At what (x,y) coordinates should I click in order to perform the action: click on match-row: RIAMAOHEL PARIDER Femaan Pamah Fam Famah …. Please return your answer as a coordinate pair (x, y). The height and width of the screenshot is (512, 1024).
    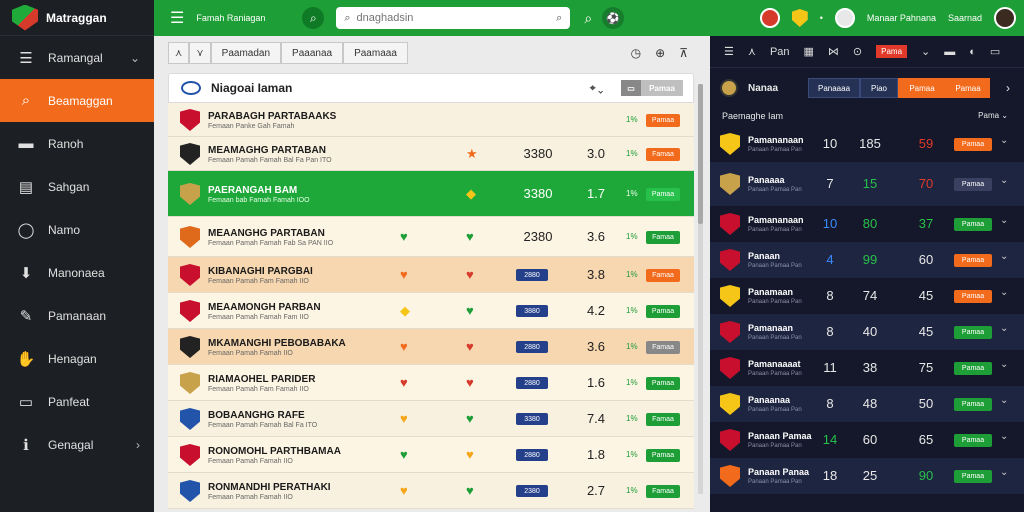
    Looking at the image, I should click on (431, 383).